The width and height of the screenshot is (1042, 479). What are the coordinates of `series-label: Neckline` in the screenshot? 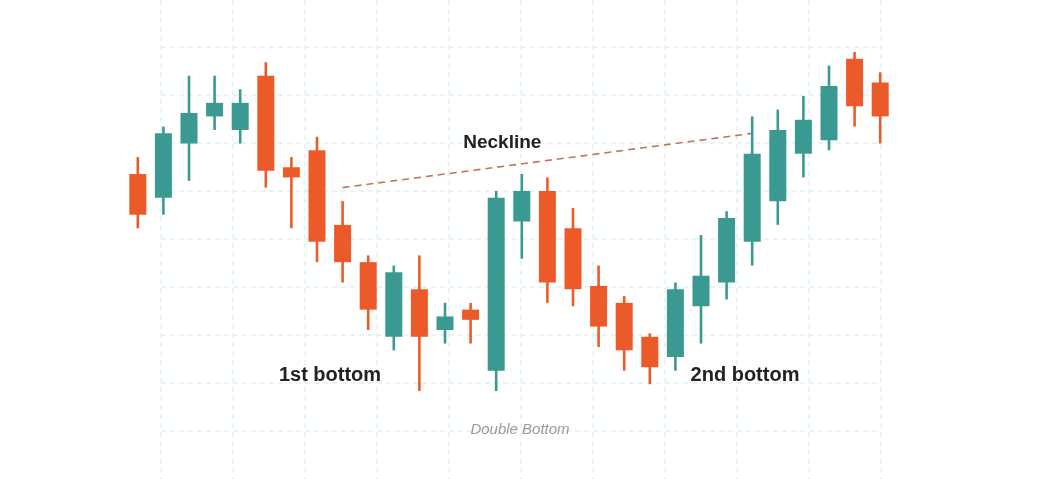 It's located at (502, 142).